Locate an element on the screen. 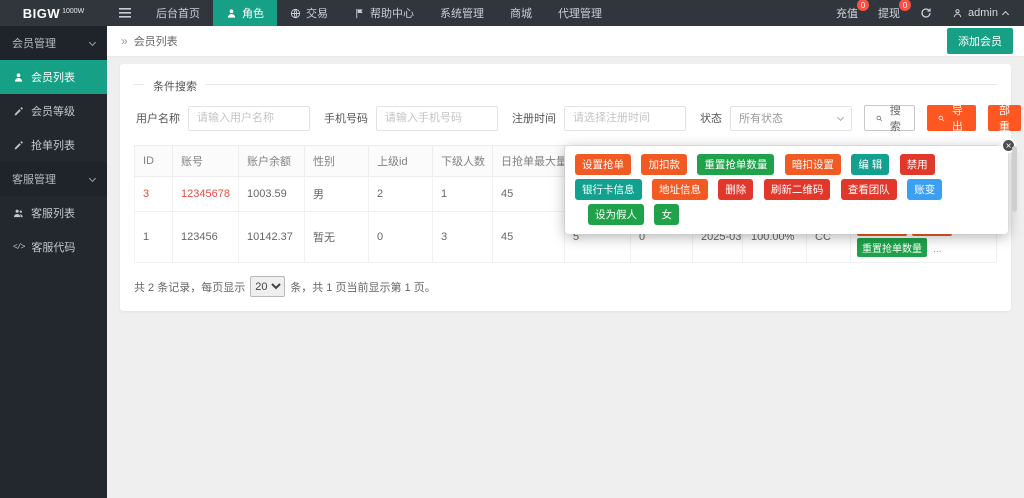 The image size is (1024, 498). pagination-suffix: 条，共 1 页当前显示第 1 页。 is located at coordinates (363, 287).